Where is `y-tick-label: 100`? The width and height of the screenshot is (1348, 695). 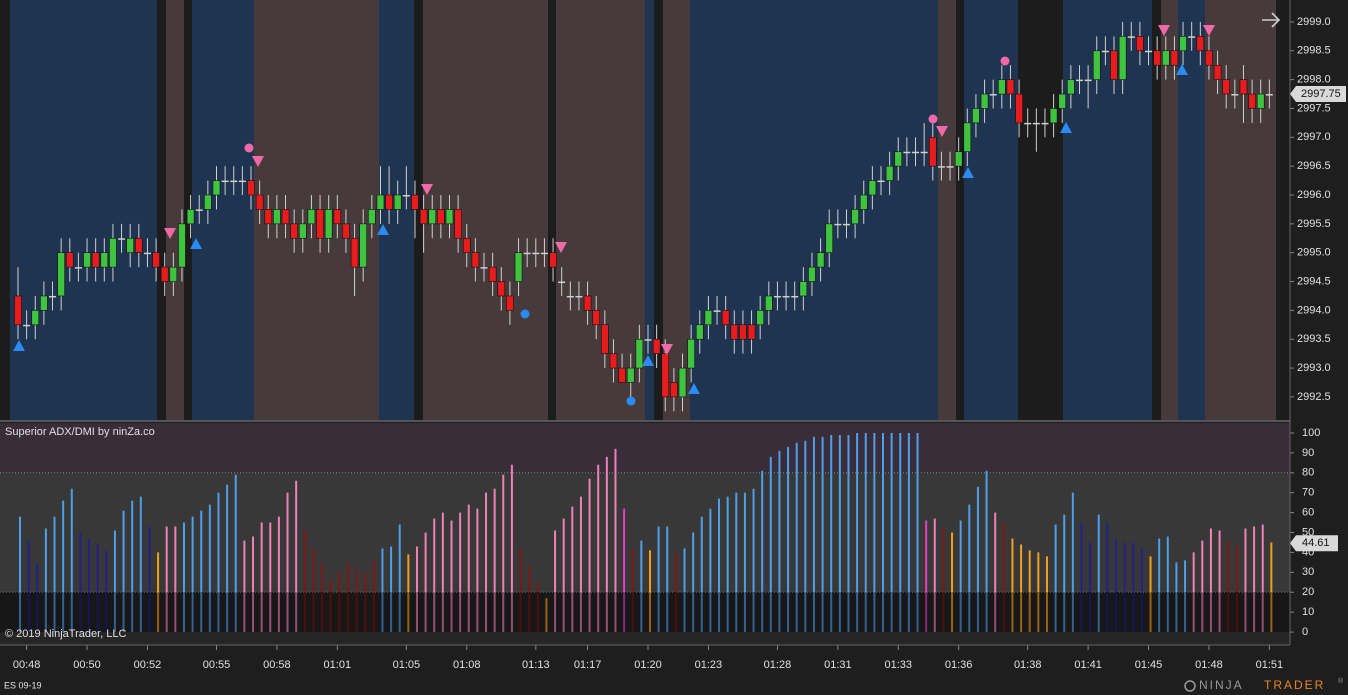 y-tick-label: 100 is located at coordinates (1311, 433).